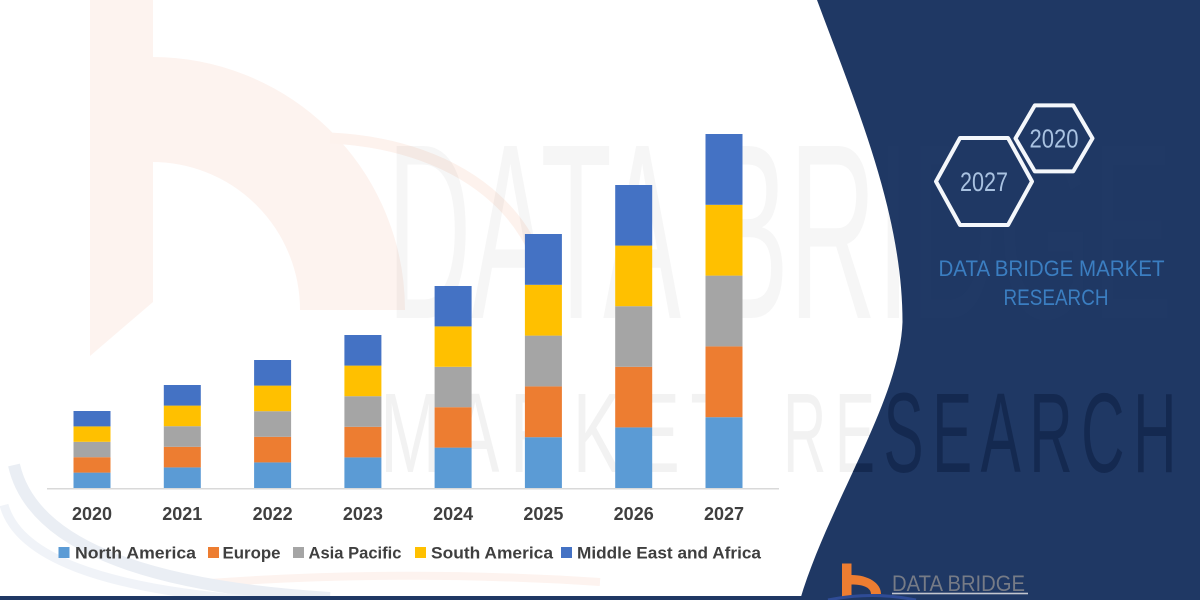  What do you see at coordinates (136, 553) in the screenshot?
I see `svg-text: North America` at bounding box center [136, 553].